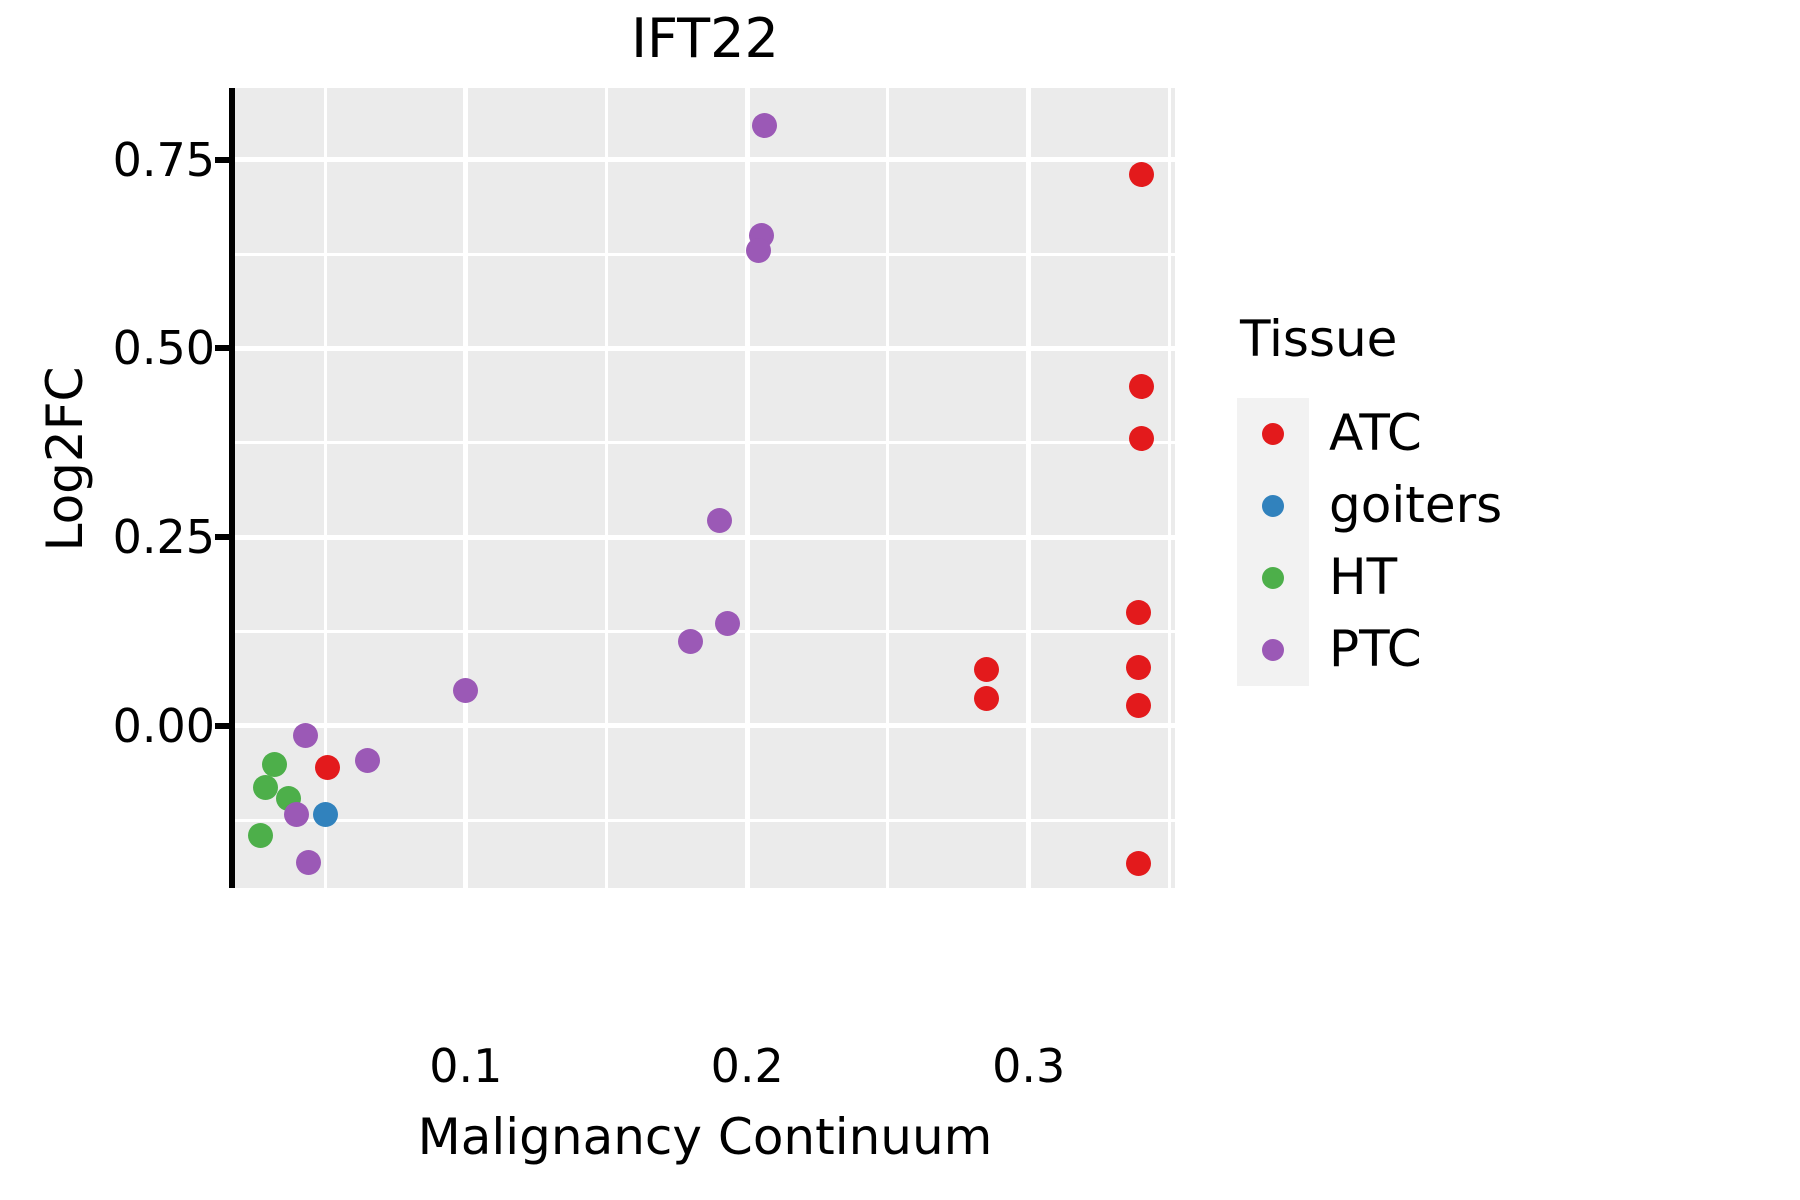 This screenshot has height=1200, width=1800. What do you see at coordinates (163, 159) in the screenshot?
I see `y-tick-label: 0.75` at bounding box center [163, 159].